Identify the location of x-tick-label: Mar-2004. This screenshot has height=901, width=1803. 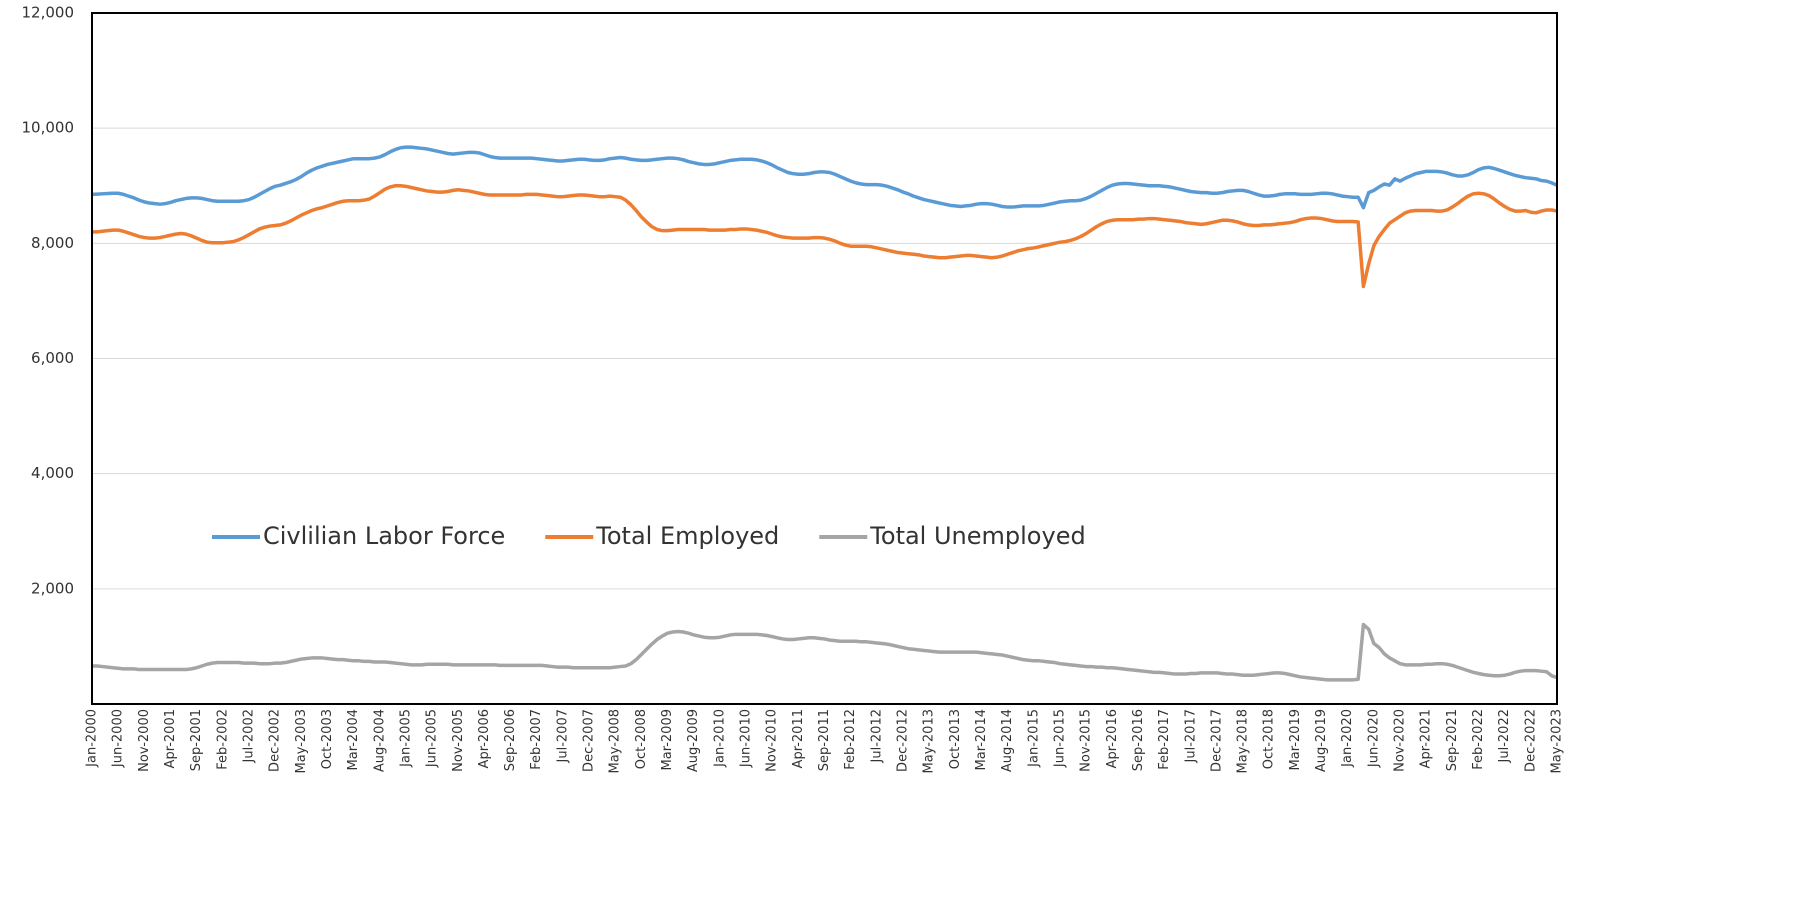
(353, 739).